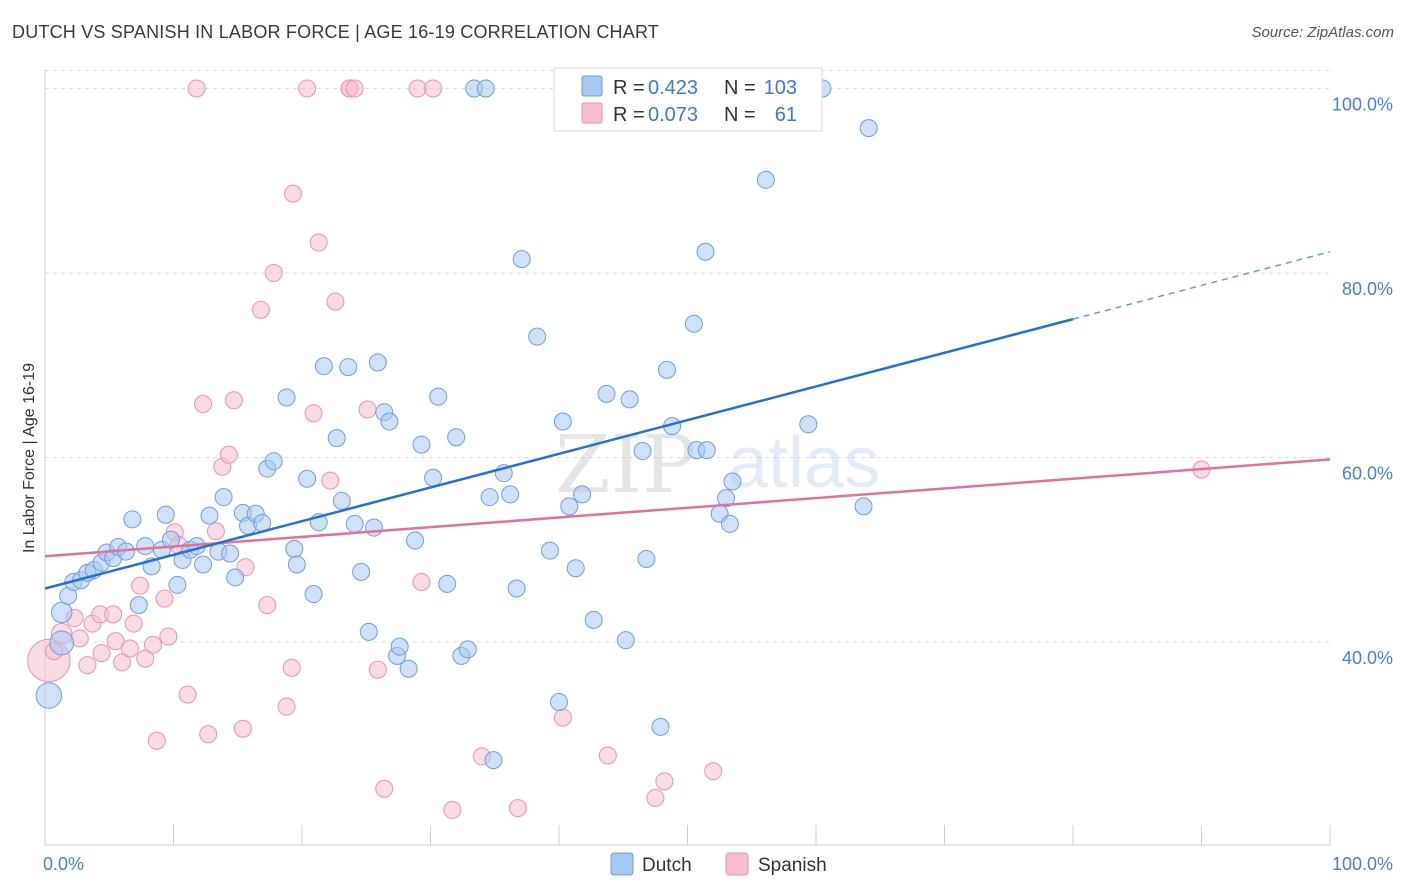 The image size is (1406, 892). I want to click on x-tick-marks, so click(687, 835).